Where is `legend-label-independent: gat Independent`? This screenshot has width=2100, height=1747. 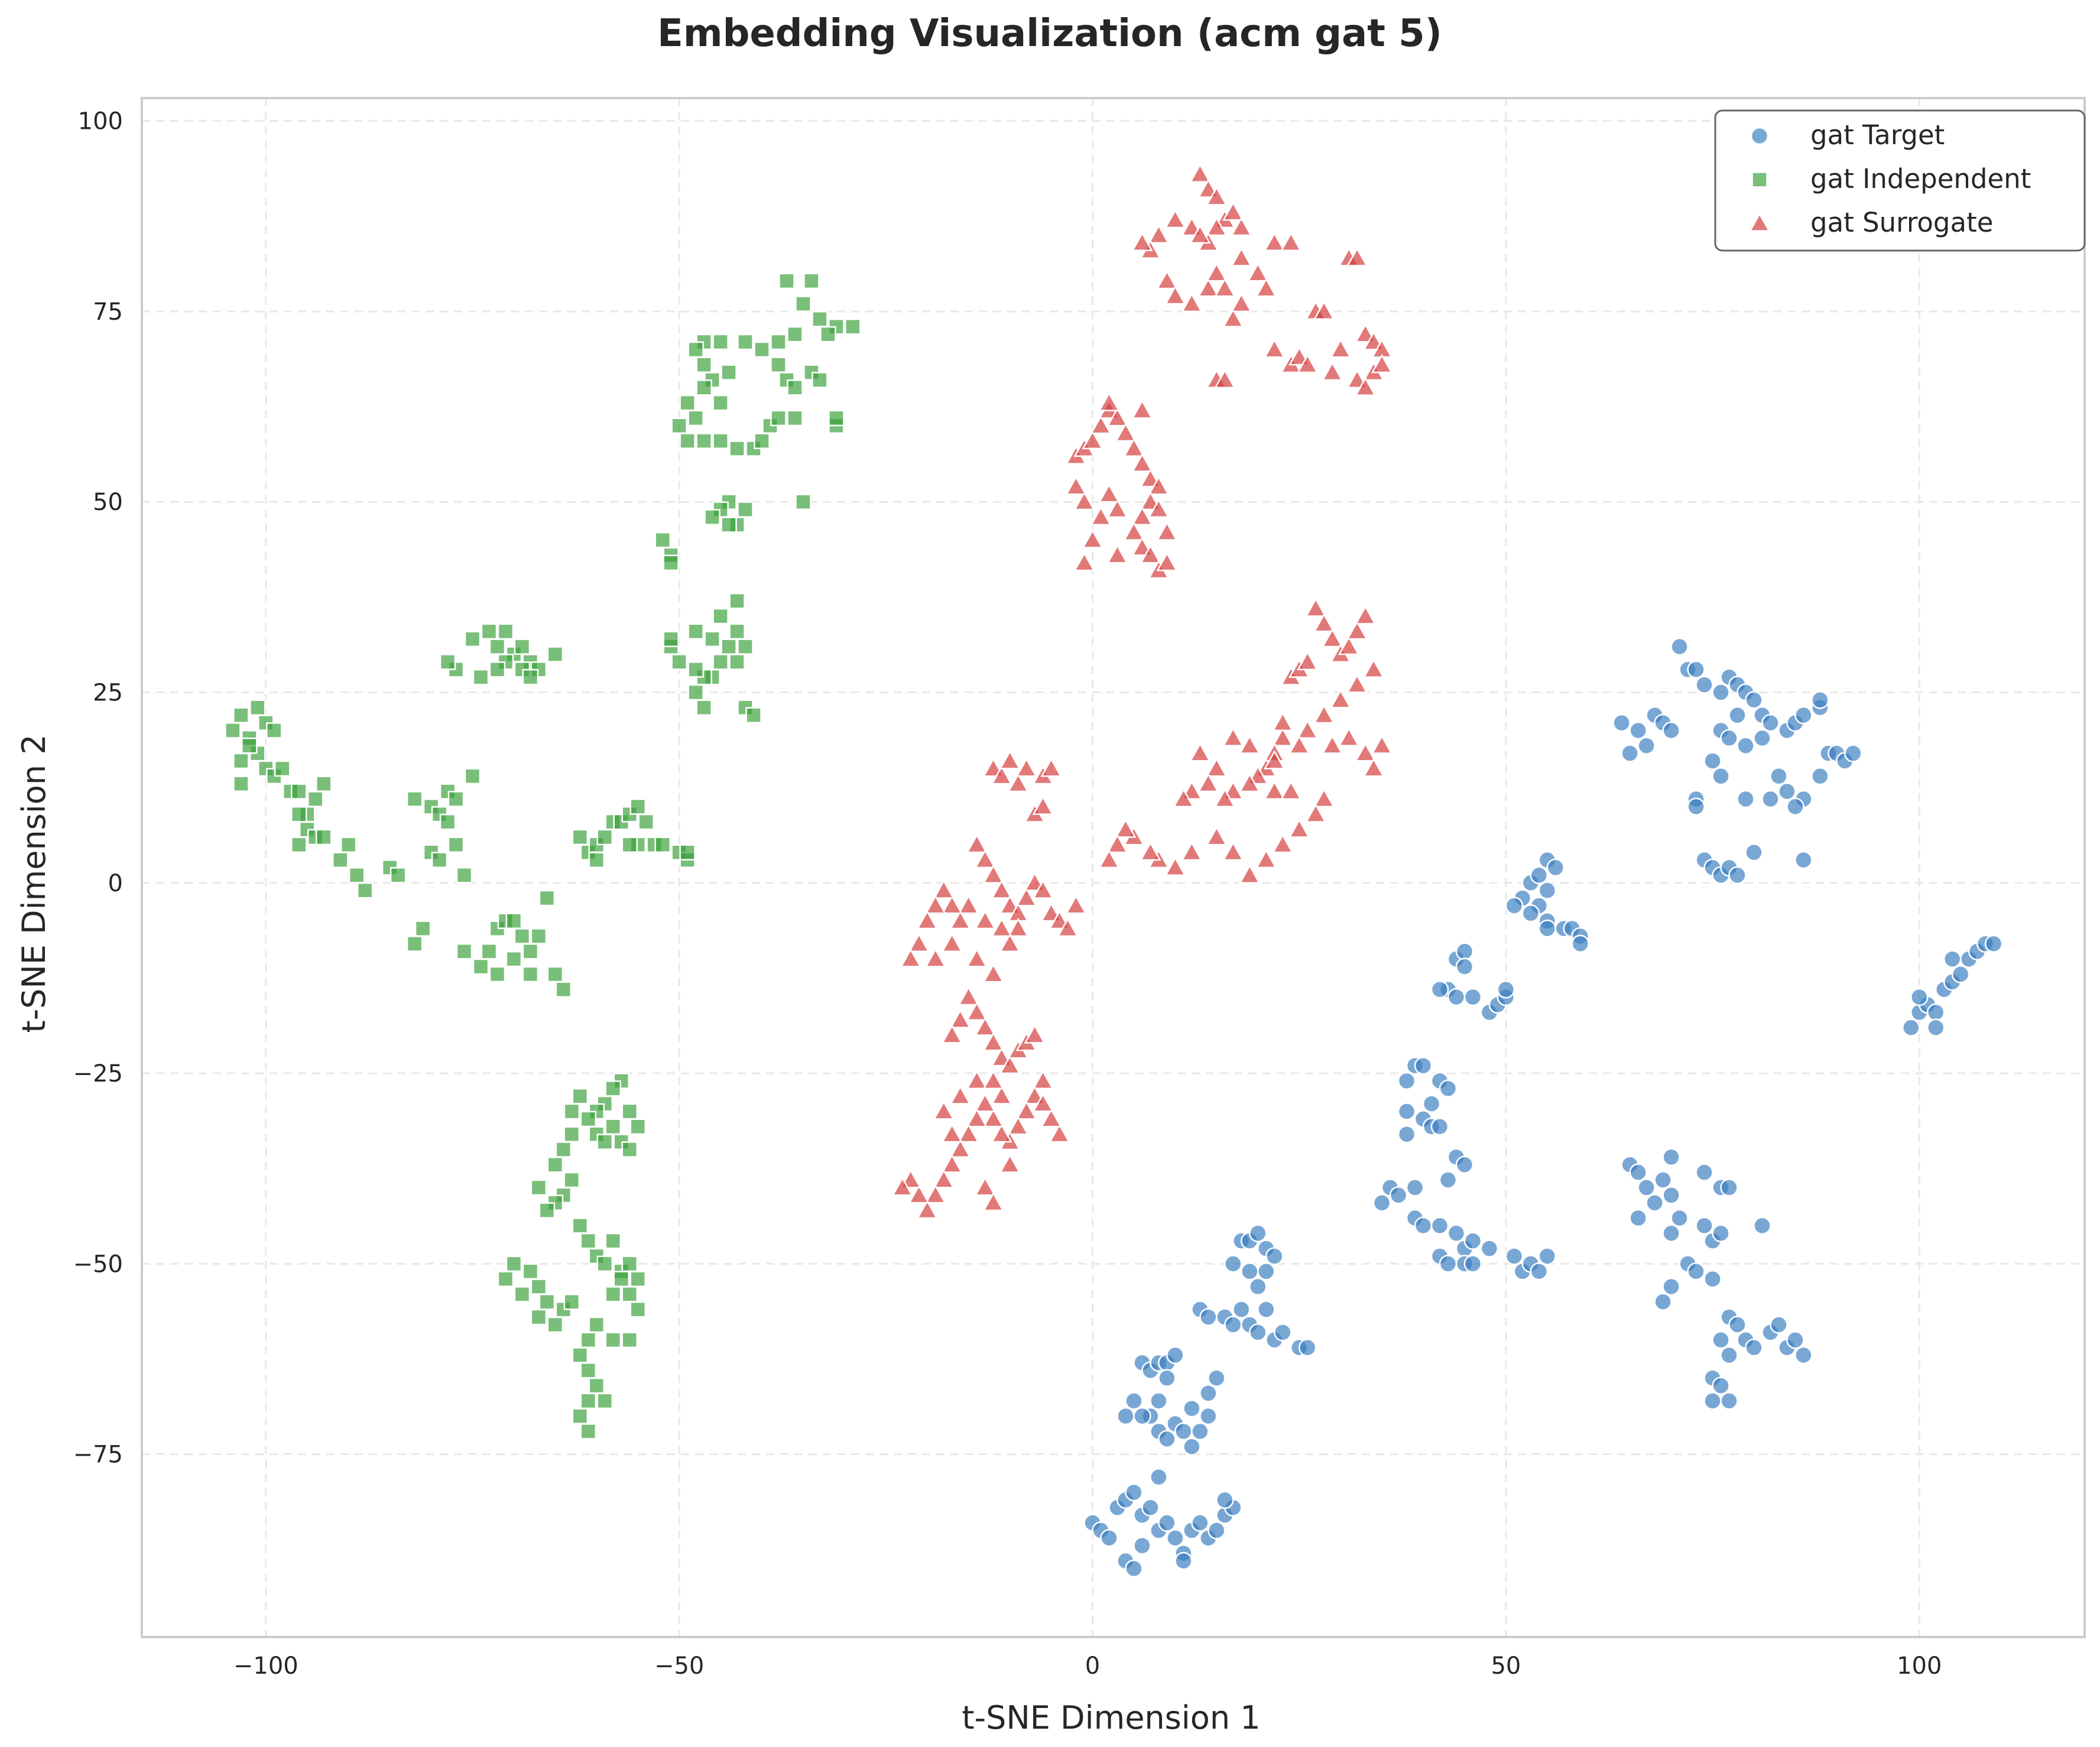
legend-label-independent: gat Independent is located at coordinates (1920, 178).